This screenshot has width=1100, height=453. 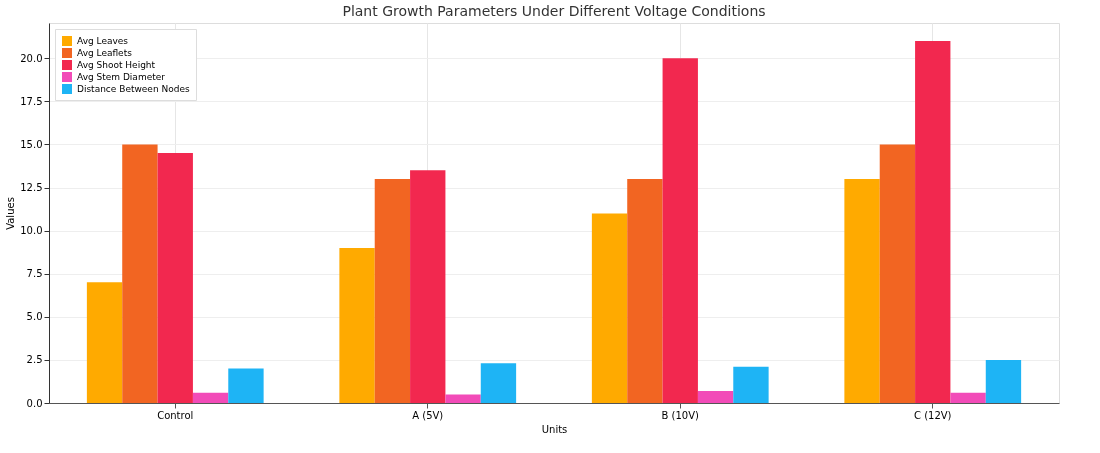 I want to click on y-tick-label: 5.0, so click(x=34, y=317).